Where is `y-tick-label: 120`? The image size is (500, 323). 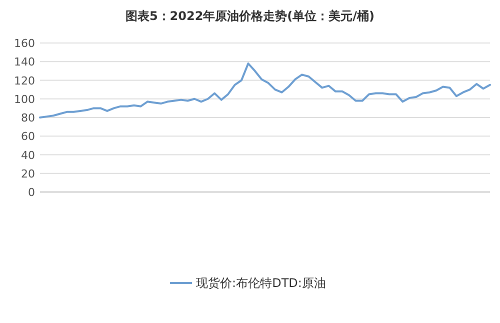
y-tick-label: 120 is located at coordinates (24, 81).